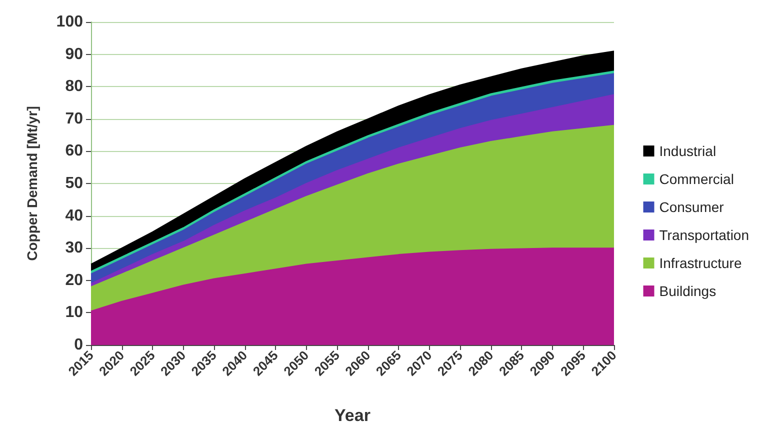 The width and height of the screenshot is (764, 442). What do you see at coordinates (687, 291) in the screenshot?
I see `legend-label: Buildings` at bounding box center [687, 291].